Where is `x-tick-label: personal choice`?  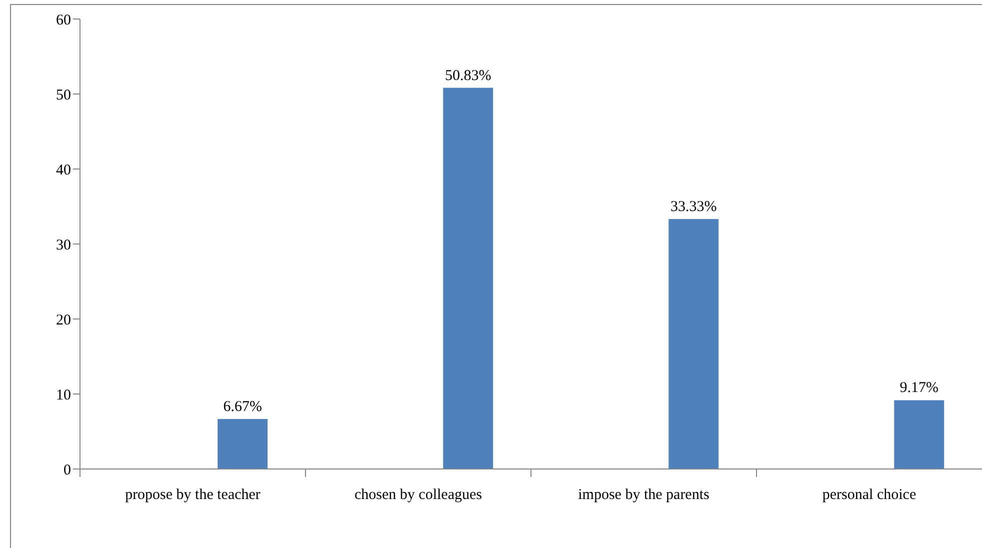 x-tick-label: personal choice is located at coordinates (869, 495).